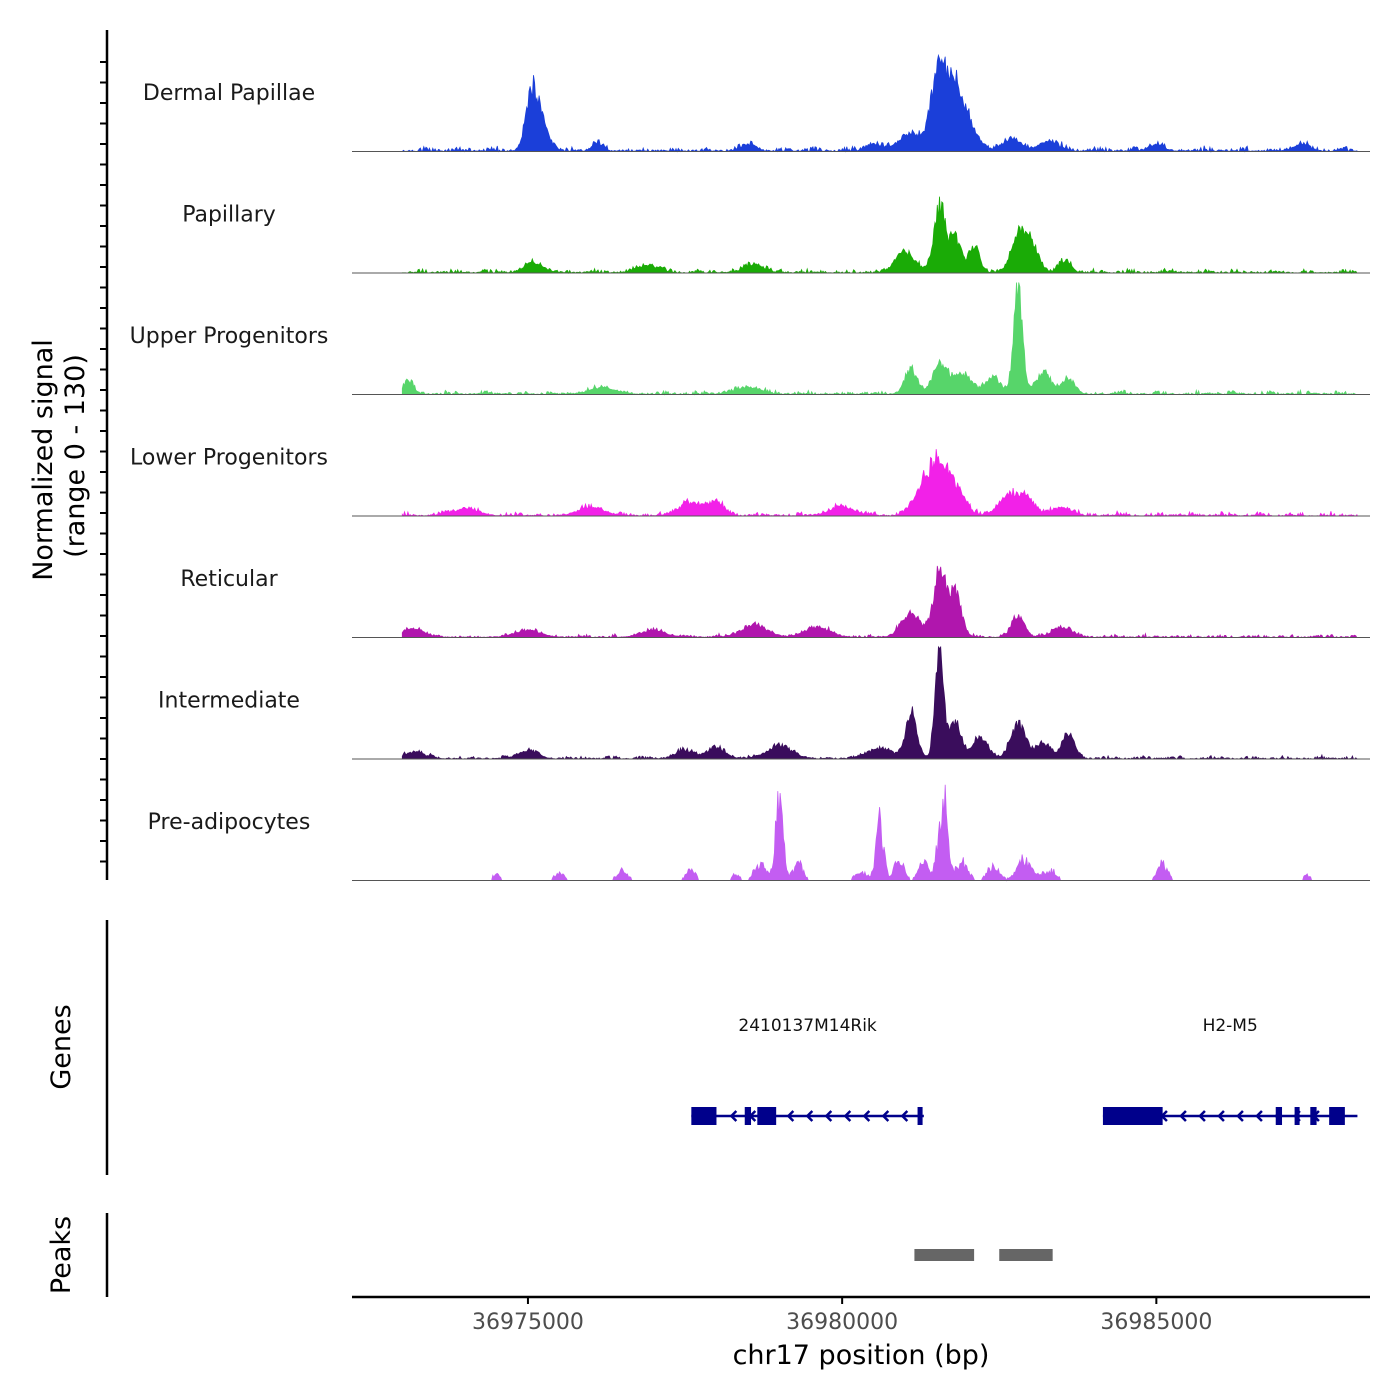 This screenshot has width=1400, height=1400. I want to click on track-dermal-papillae, so click(861, 103).